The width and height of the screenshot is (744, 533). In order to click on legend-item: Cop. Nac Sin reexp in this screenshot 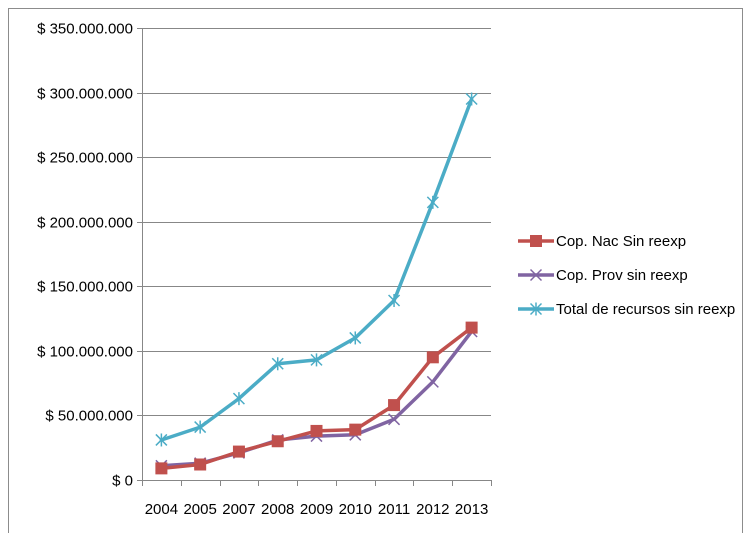, I will do `click(602, 241)`.